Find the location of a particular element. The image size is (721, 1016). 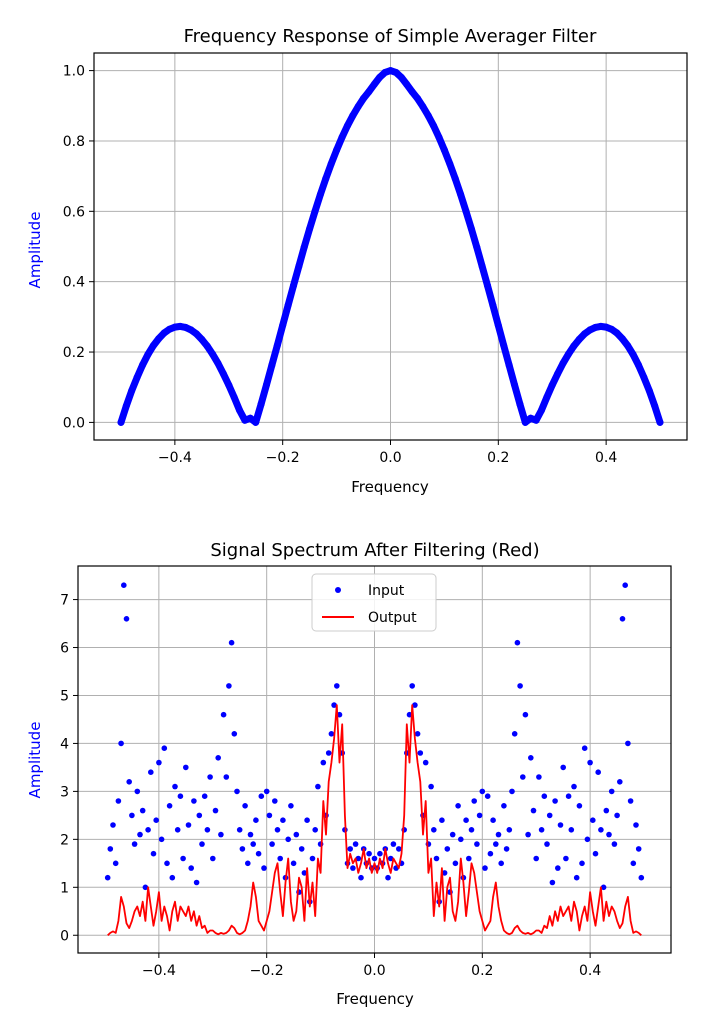

chart2-ytick-label: 1 is located at coordinates (64, 888).